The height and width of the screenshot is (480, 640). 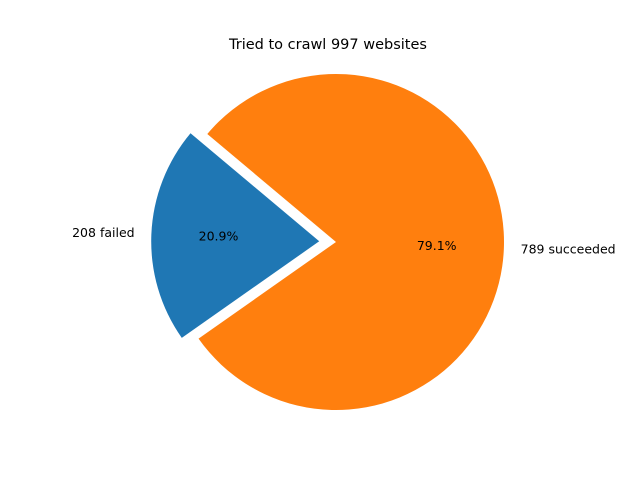 I want to click on slice-percent-succeeded: 79.1%, so click(x=437, y=245).